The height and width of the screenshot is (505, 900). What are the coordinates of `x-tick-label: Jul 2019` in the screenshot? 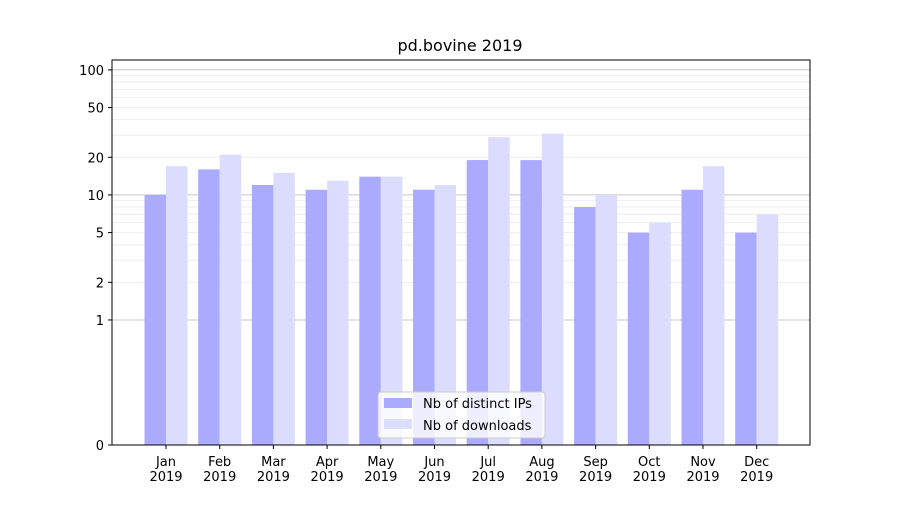 It's located at (488, 470).